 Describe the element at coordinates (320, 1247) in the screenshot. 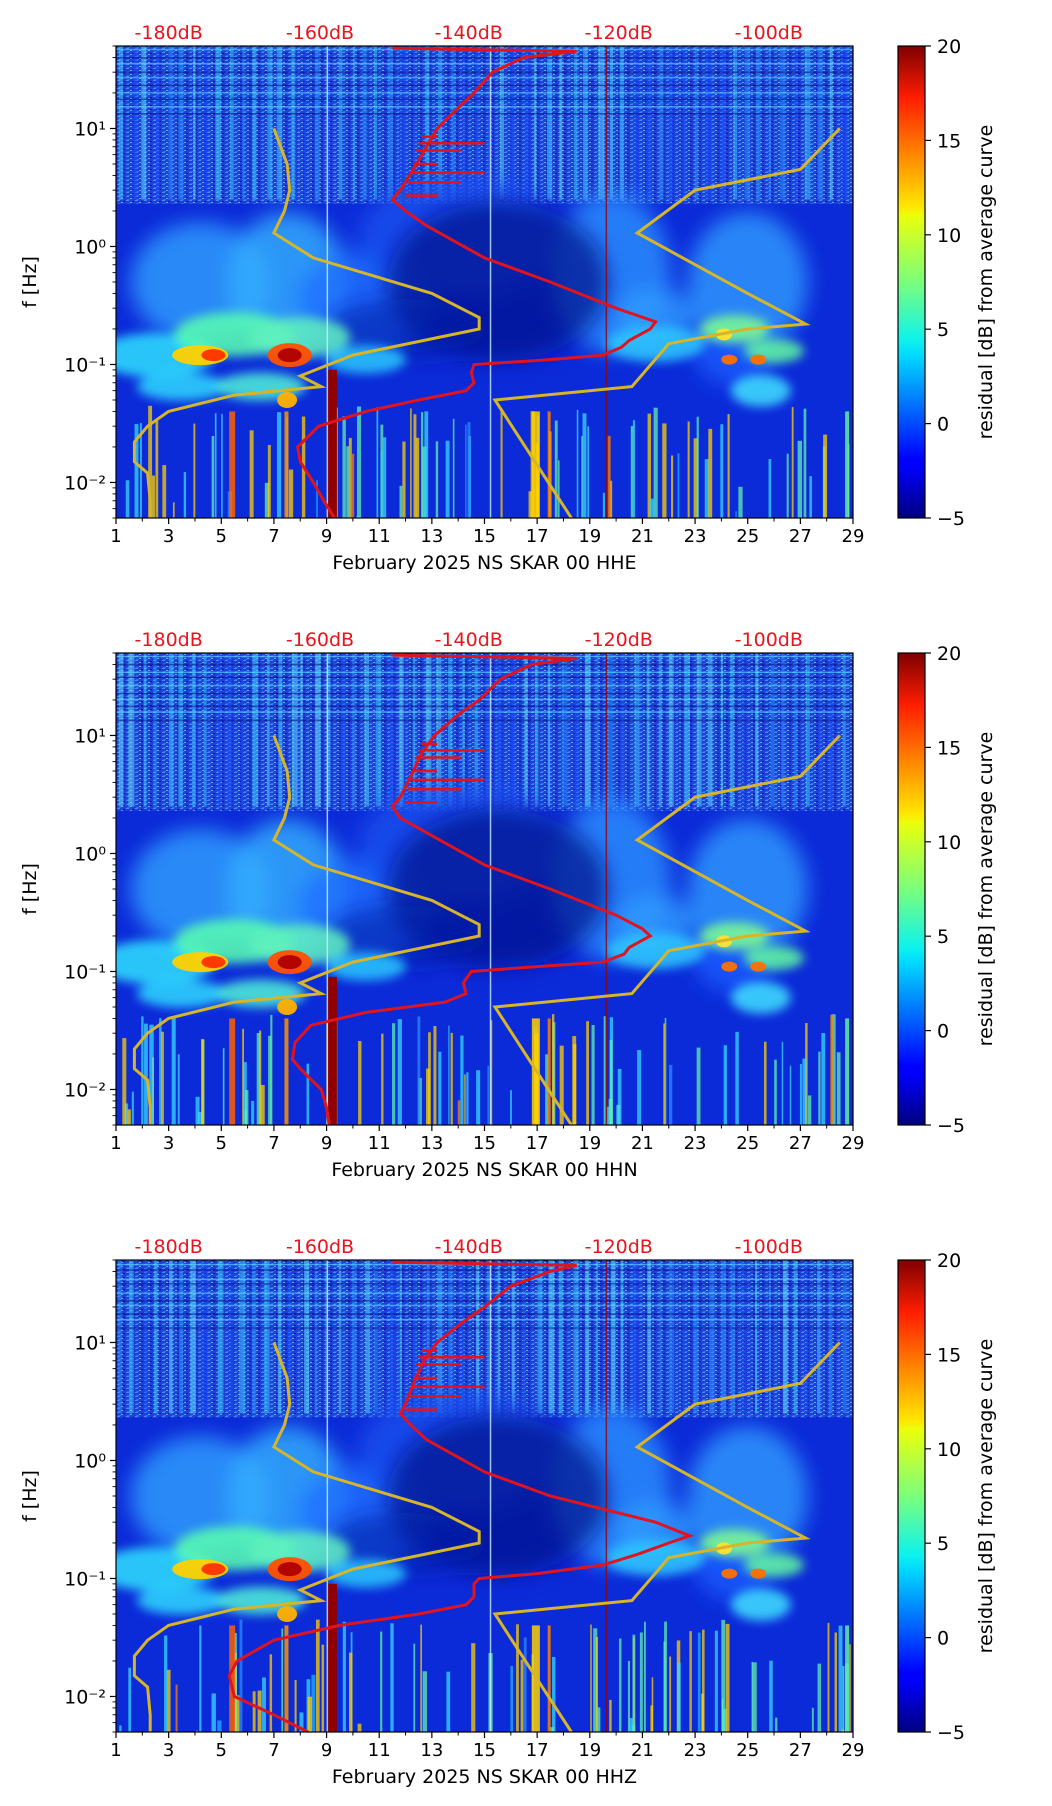

I see `db-scale-label: -160dB` at that location.